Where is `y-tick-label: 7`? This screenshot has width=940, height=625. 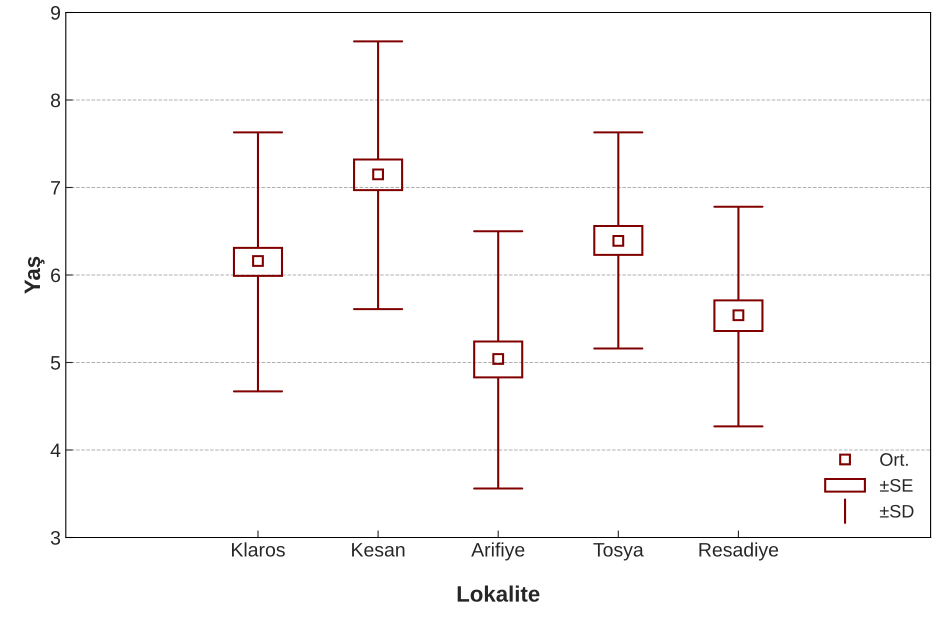
y-tick-label: 7 is located at coordinates (55, 188).